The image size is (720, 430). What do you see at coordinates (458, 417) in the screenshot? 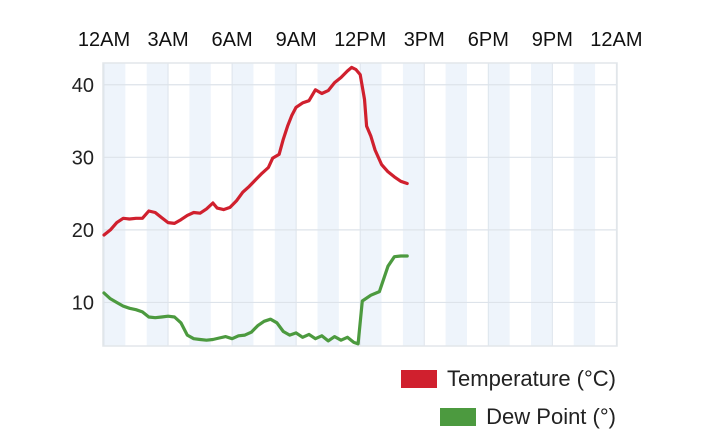
I see `dew-point-legend-swatch` at bounding box center [458, 417].